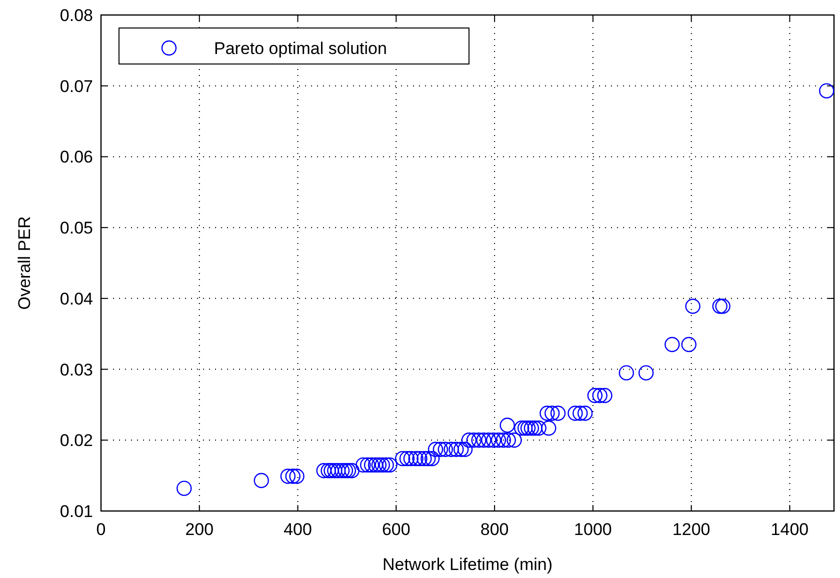 Image resolution: width=840 pixels, height=578 pixels. I want to click on y-axis-title: Overall PER, so click(24, 263).